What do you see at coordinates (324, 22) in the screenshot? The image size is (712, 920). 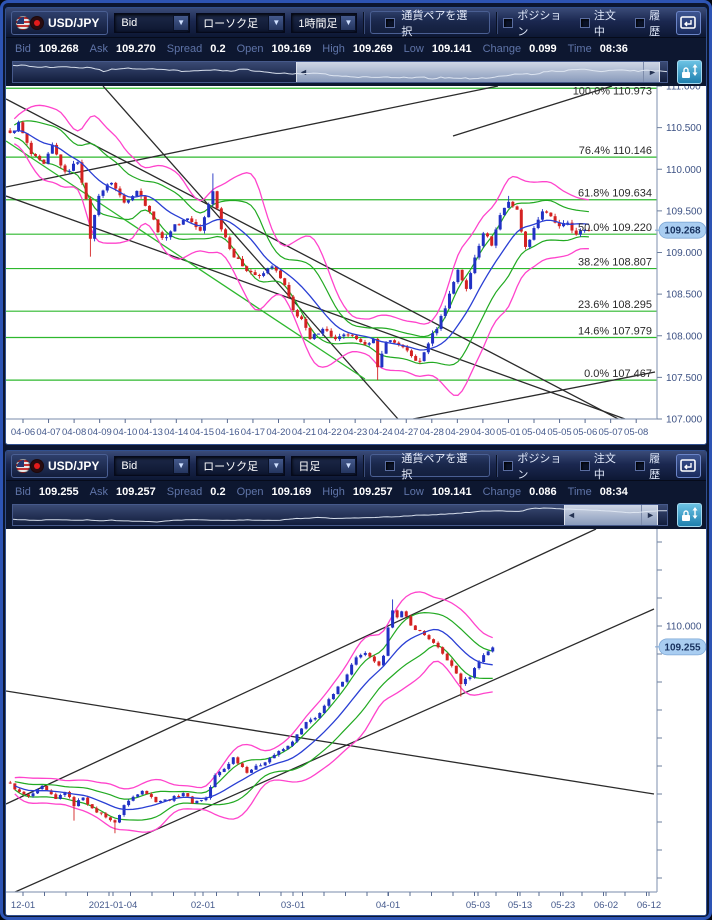 I see `timeframe-select: 1時間足 ▼` at bounding box center [324, 22].